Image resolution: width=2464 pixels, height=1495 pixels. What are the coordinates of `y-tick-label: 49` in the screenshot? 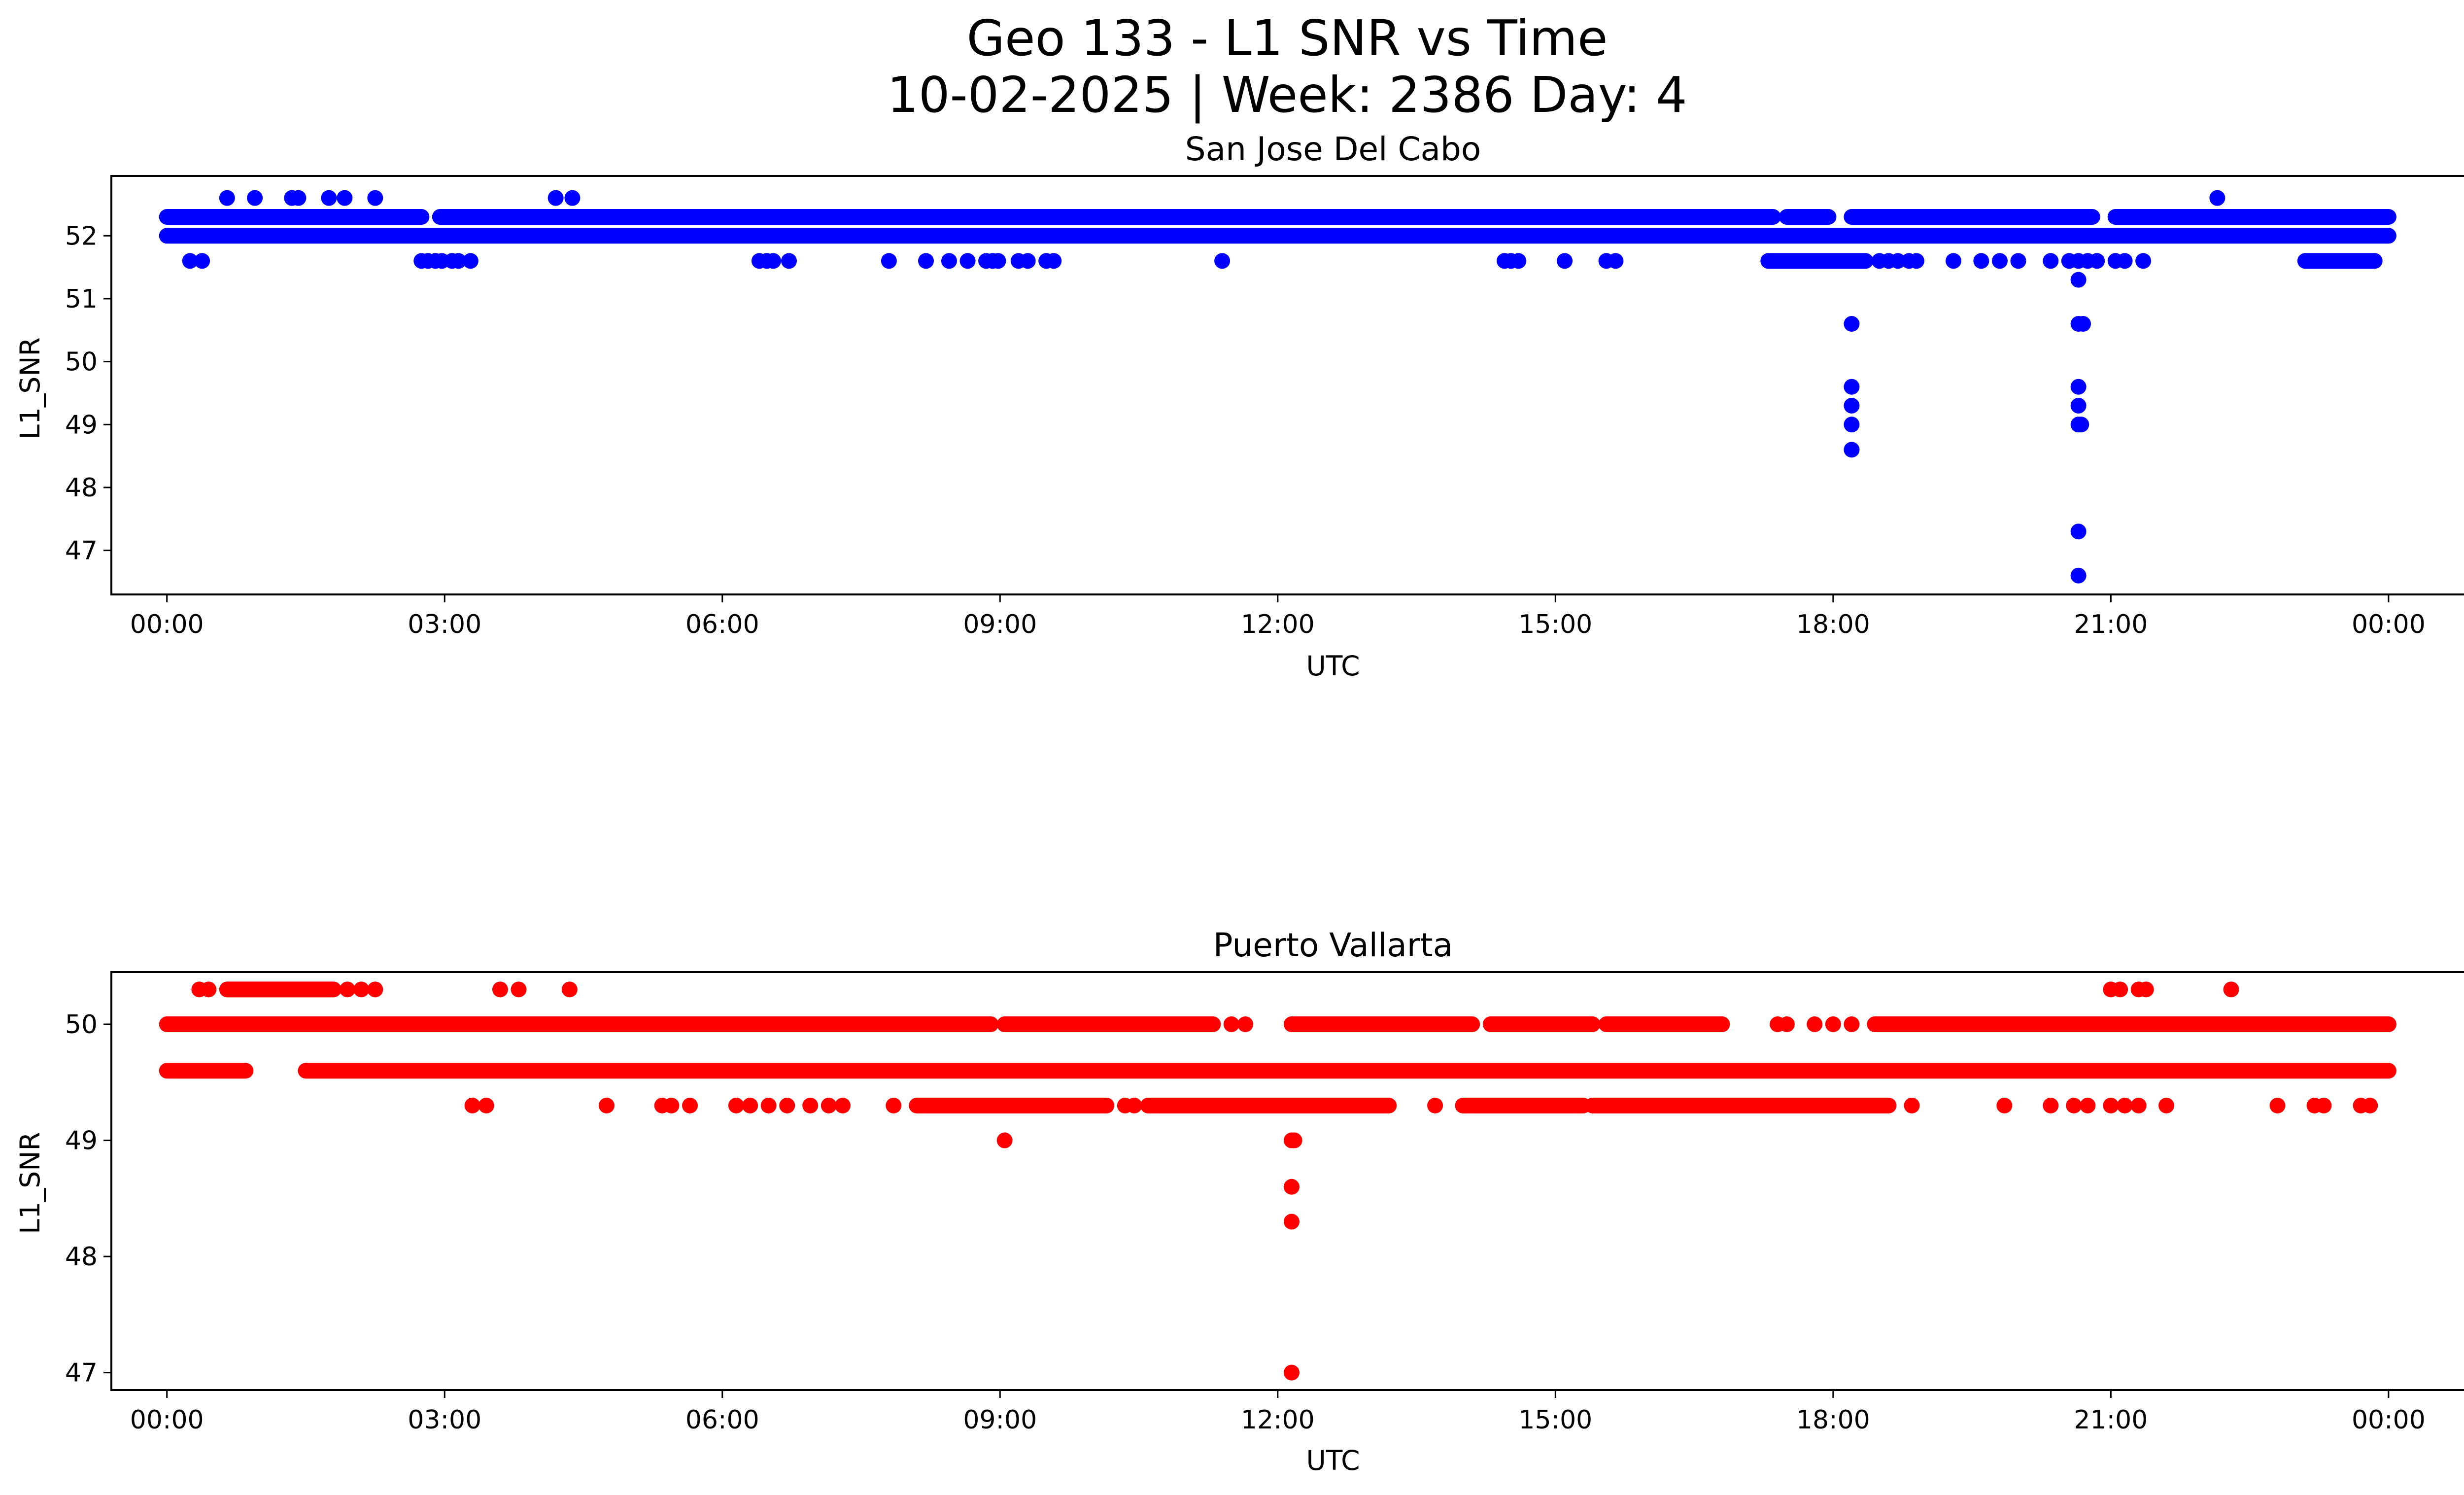 It's located at (81, 1141).